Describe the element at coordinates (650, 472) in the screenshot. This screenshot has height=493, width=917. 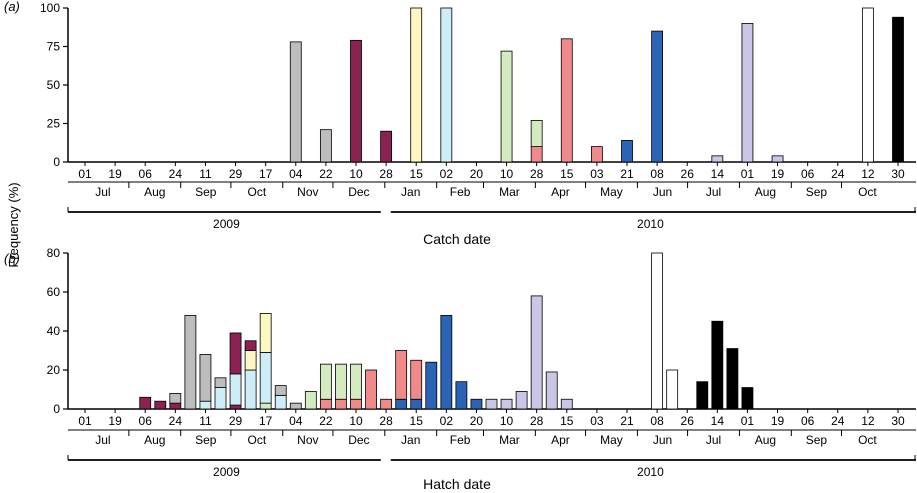
I see `year-label: 2010` at that location.